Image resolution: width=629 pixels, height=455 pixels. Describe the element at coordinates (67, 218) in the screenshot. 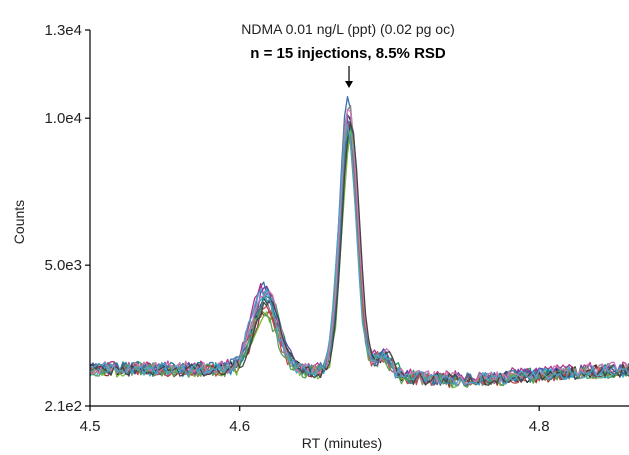

I see `y-axis-ticks: 2.1e2 5.0e3 1.0e4 1.3e4` at that location.